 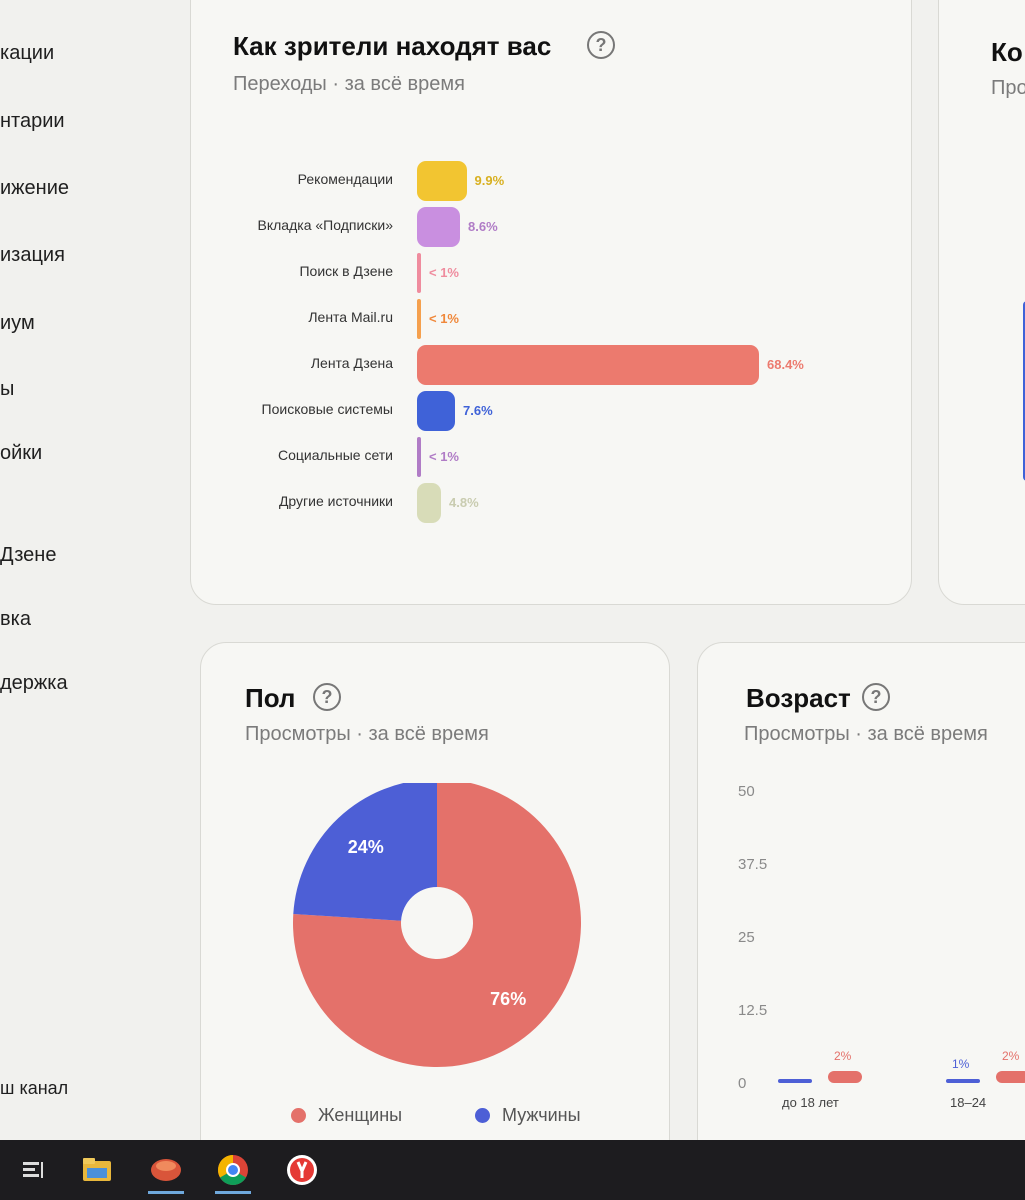 I want to click on gender-title: Пол, so click(x=270, y=698).